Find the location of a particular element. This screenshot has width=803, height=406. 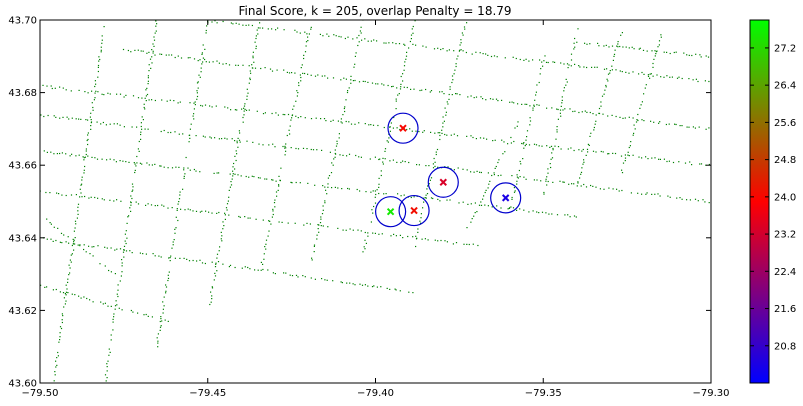

y-tick-label: 43.70 is located at coordinates (22, 21).